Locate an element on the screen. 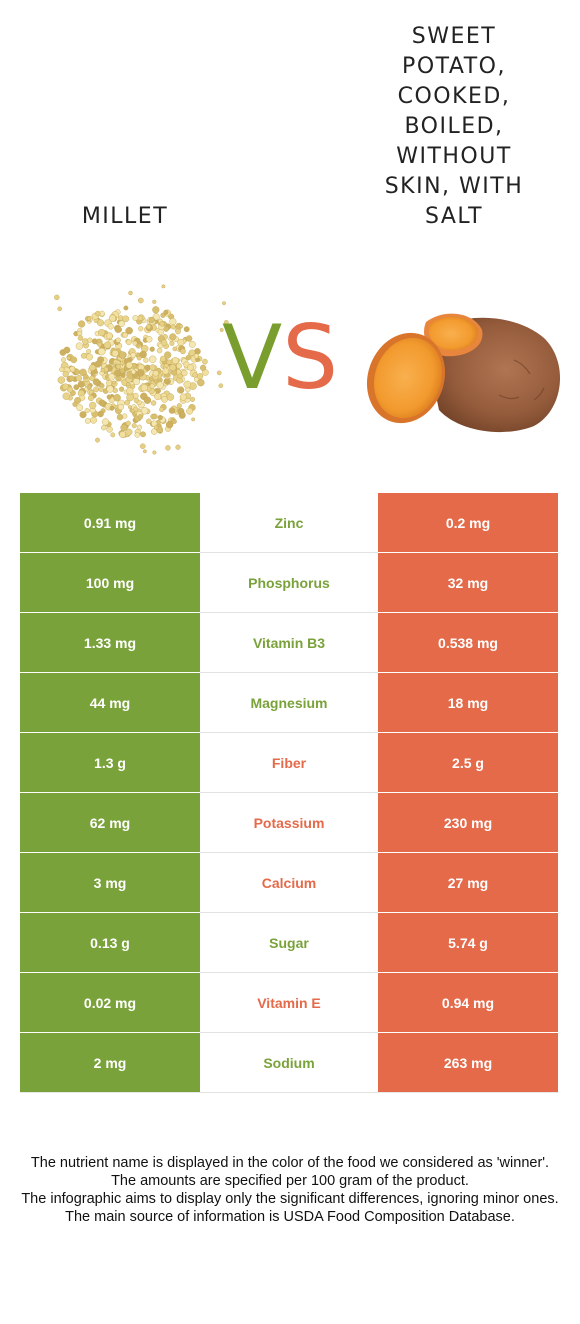 Image resolution: width=580 pixels, height=1324 pixels. table-row: 0.02 mg Vitamin E 0.94 mg is located at coordinates (289, 1003).